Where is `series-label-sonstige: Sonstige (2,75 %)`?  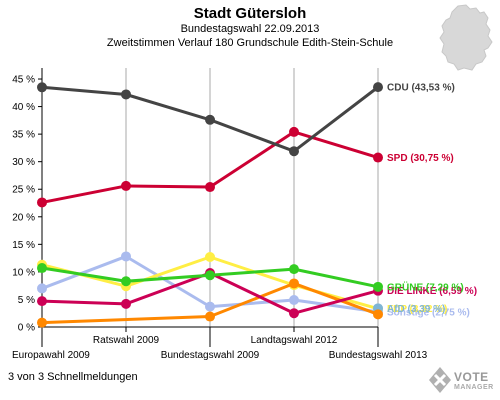
series-label-sonstige: Sonstige (2,75 %) is located at coordinates (428, 312).